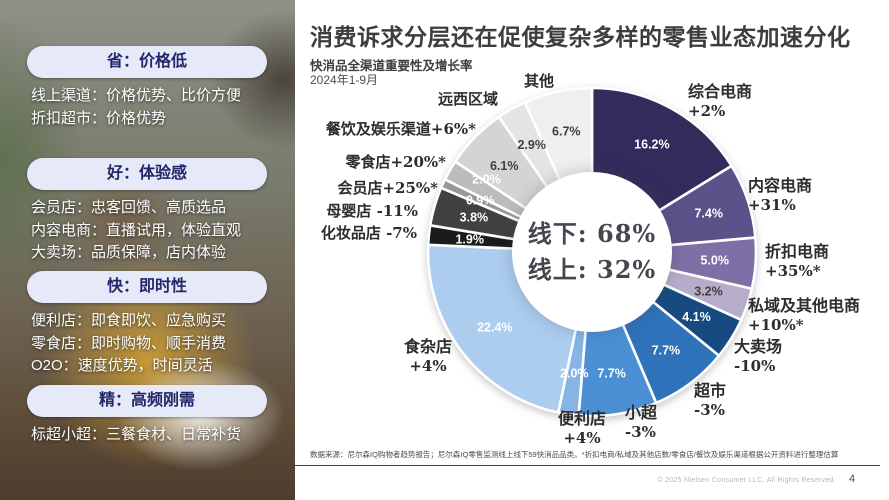  What do you see at coordinates (147, 62) in the screenshot?
I see `section-header-pill: 省：价格低` at bounding box center [147, 62].